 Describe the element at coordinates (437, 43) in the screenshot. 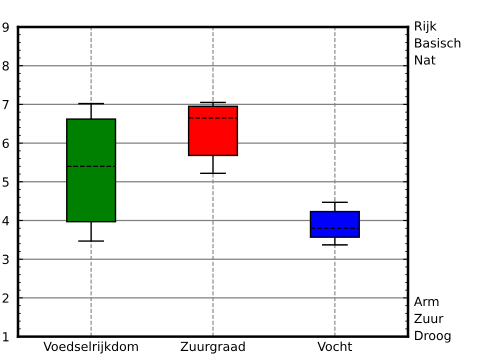

I see `text: Basisch` at that location.